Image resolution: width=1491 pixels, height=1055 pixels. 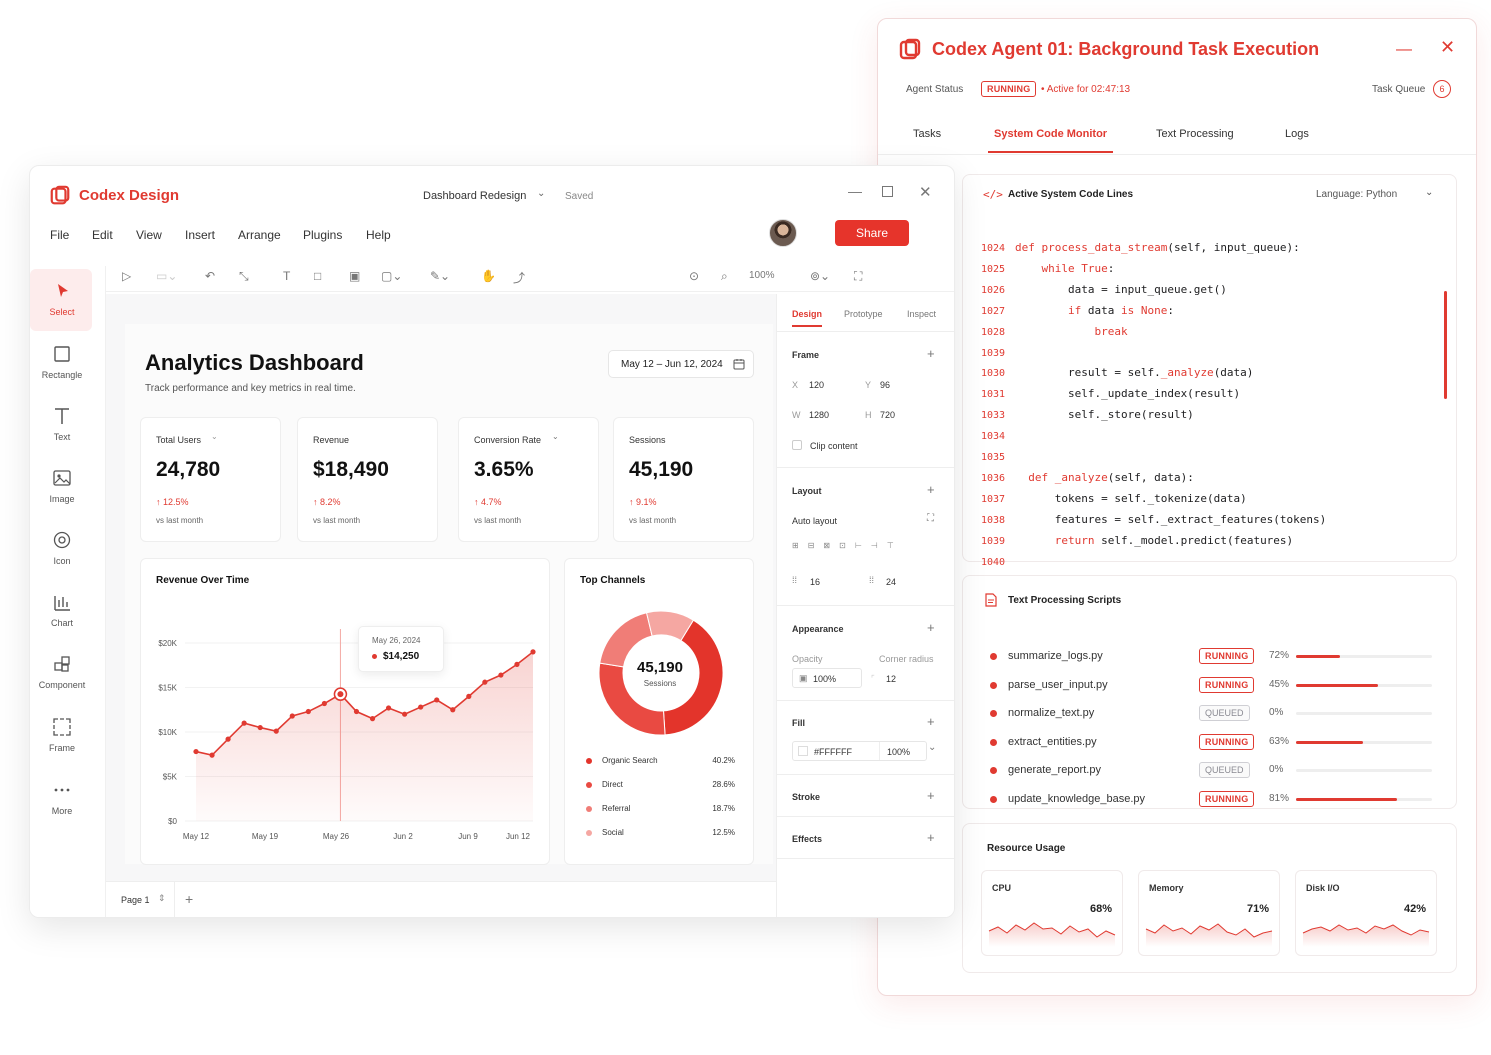 I want to click on tool-icon: Icon, so click(x=62, y=548).